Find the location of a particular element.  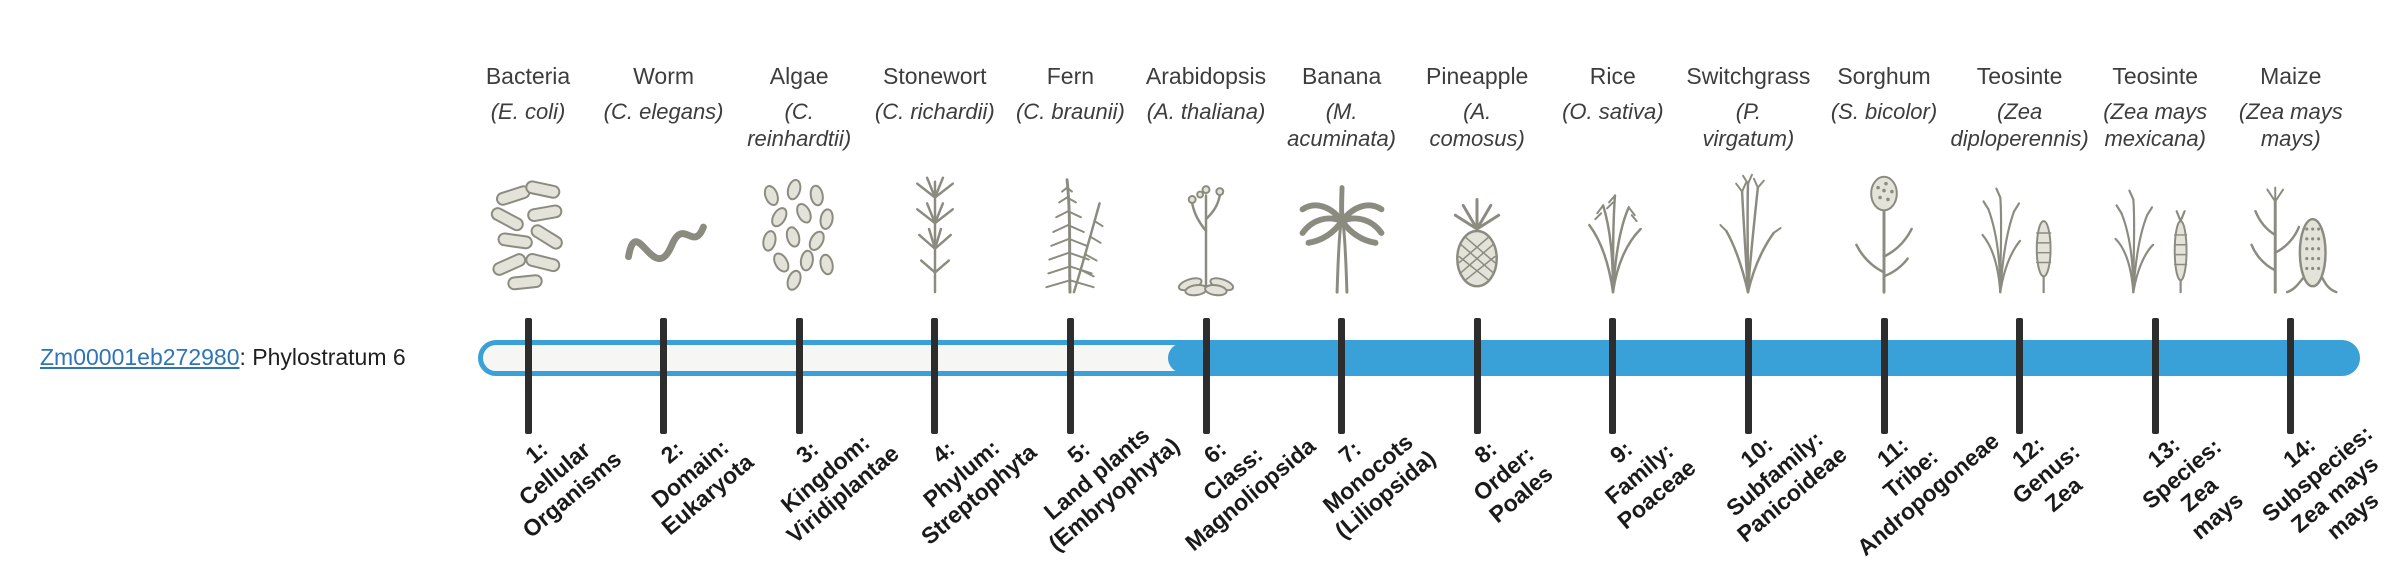

organism-common-name: Sorghum is located at coordinates (1884, 76).